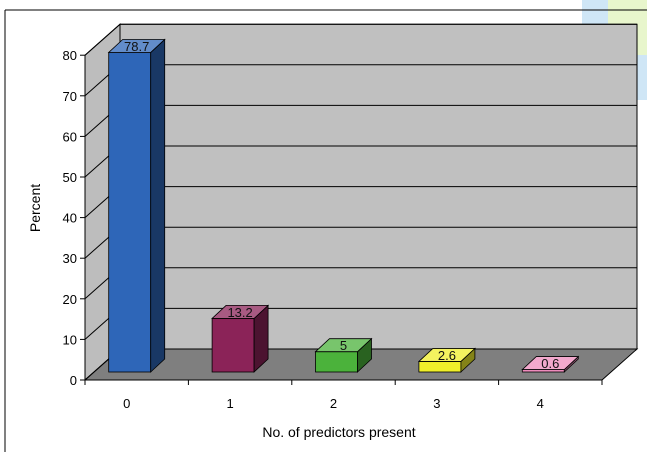  What do you see at coordinates (70, 218) in the screenshot?
I see `y-tick-label: 40` at bounding box center [70, 218].